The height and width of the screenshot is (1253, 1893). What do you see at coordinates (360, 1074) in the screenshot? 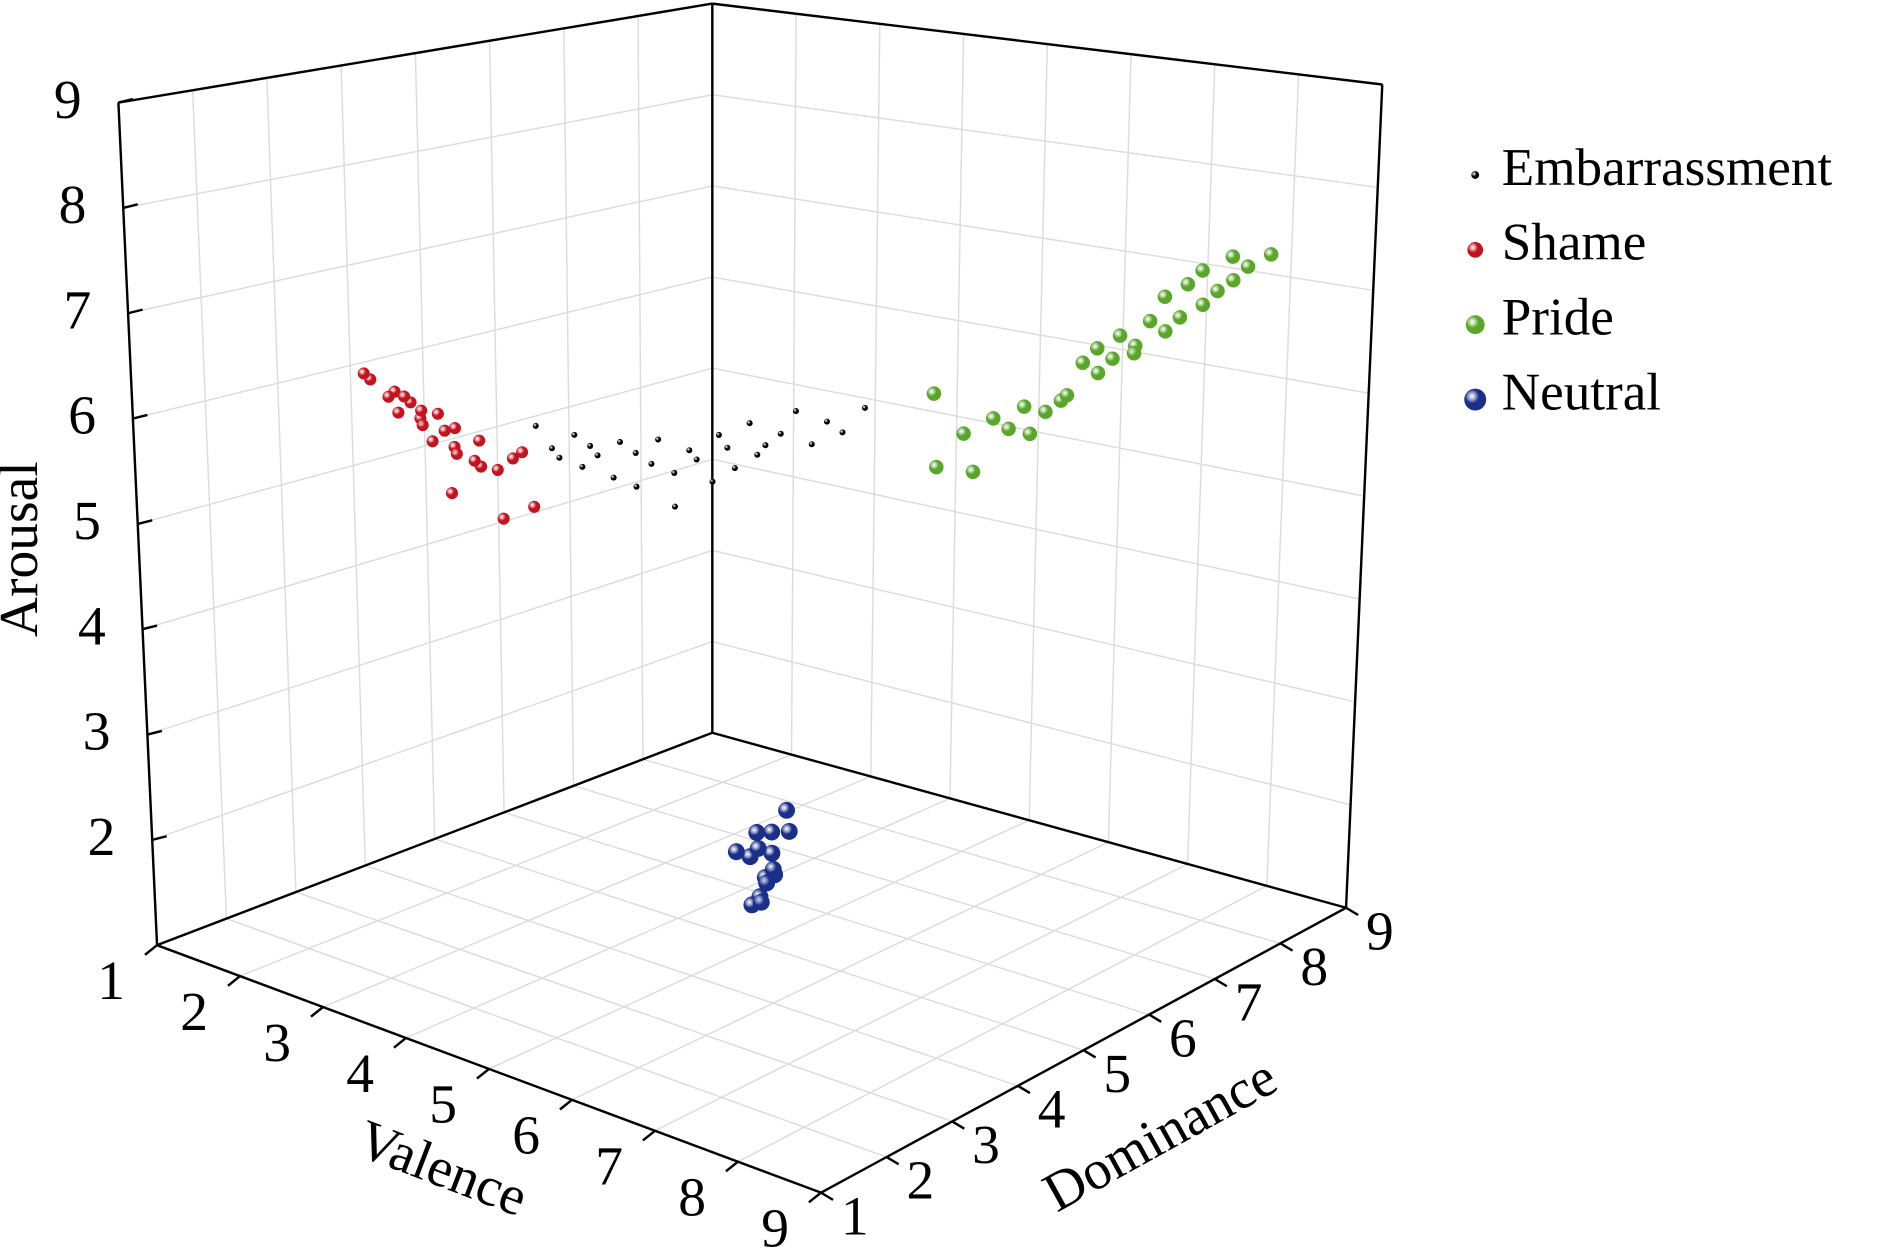
I see `x-tick-label: 4` at bounding box center [360, 1074].